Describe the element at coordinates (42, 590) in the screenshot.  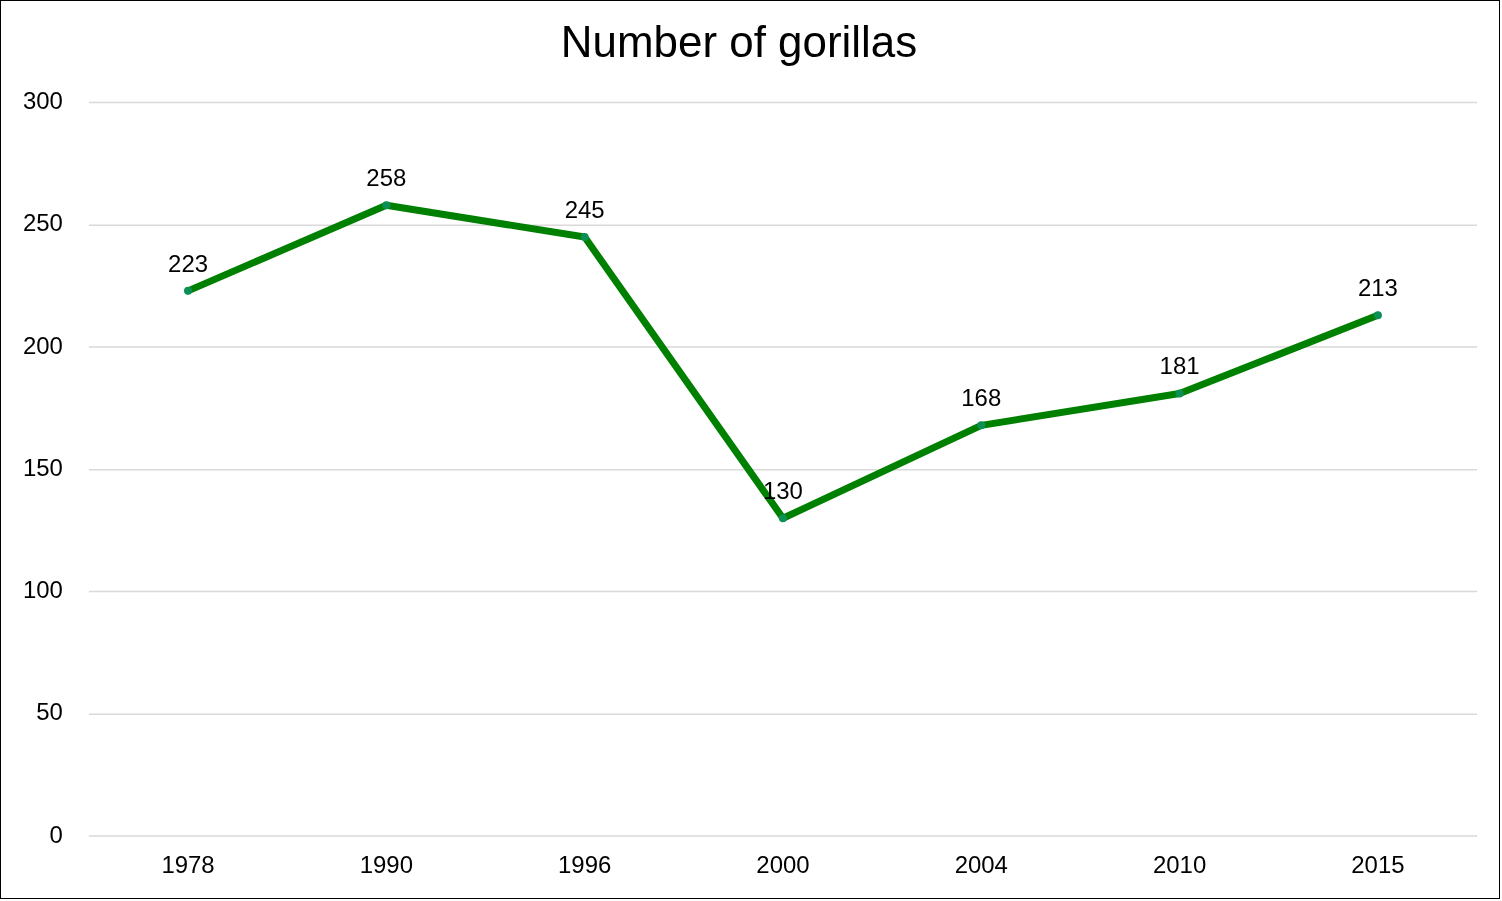
I see `y-tick-label: 100` at that location.